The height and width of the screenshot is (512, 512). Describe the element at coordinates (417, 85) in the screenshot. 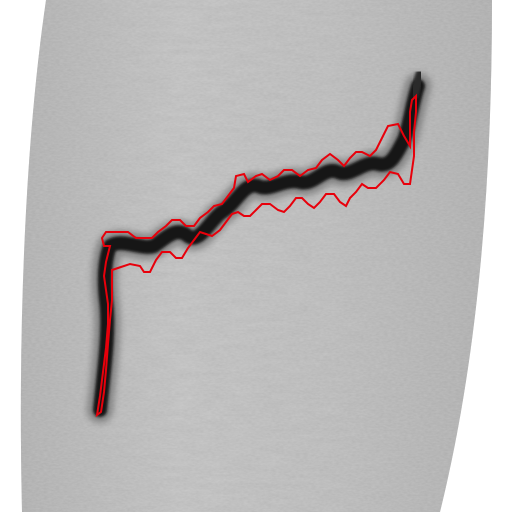

I see `structure-tip` at that location.